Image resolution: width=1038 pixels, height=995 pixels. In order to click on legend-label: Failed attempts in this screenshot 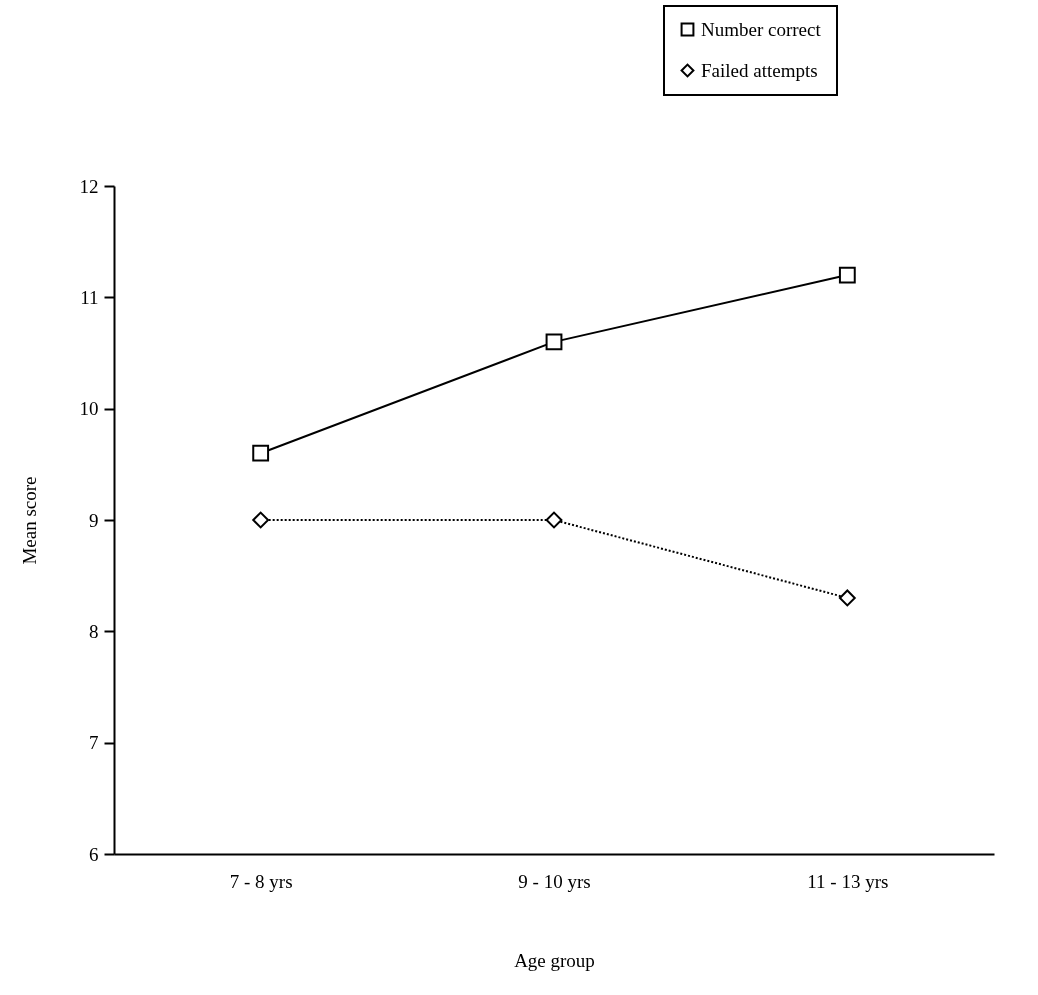, I will do `click(759, 70)`.